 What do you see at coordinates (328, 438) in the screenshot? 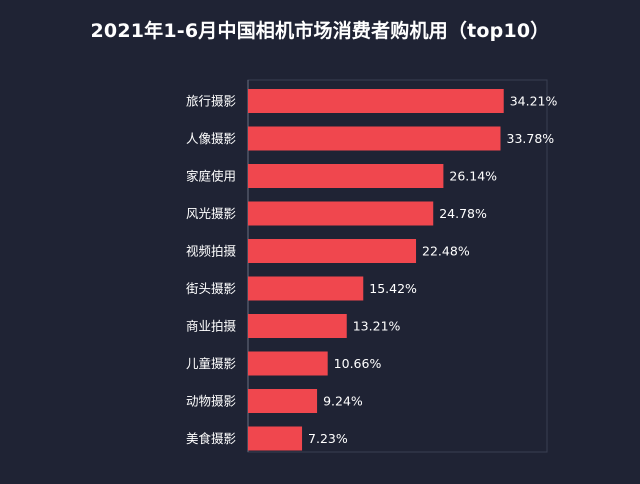
I see `value-label-10: 7.23%` at bounding box center [328, 438].